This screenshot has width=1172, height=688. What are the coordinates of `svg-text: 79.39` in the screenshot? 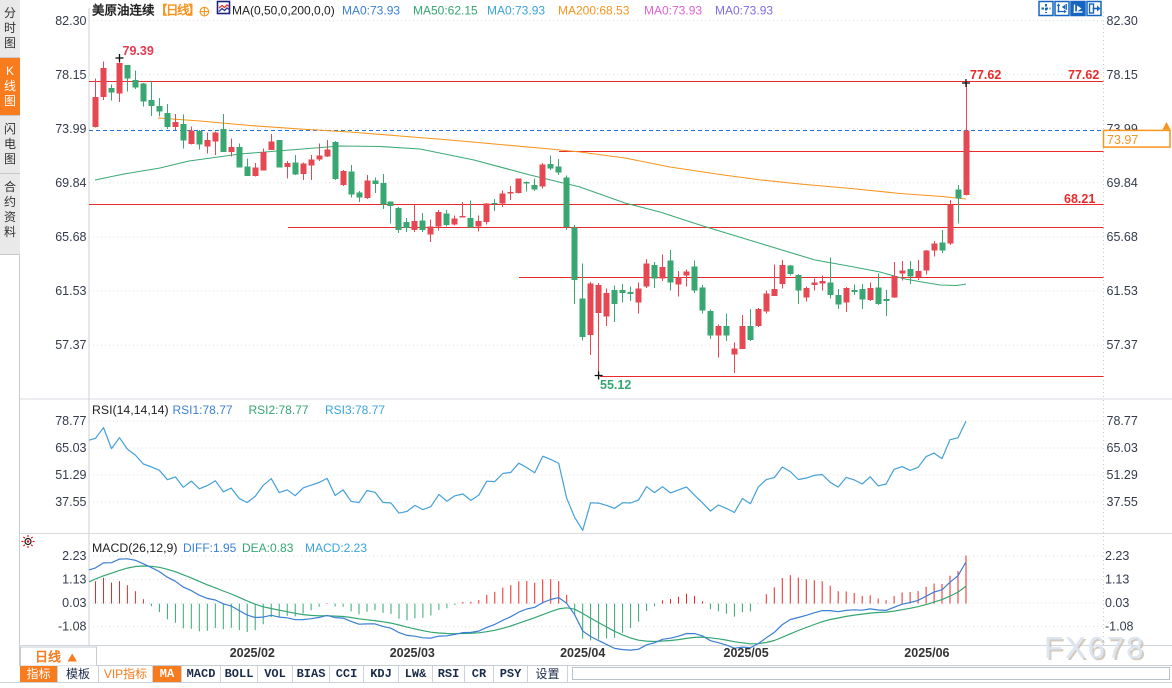 It's located at (138, 51).